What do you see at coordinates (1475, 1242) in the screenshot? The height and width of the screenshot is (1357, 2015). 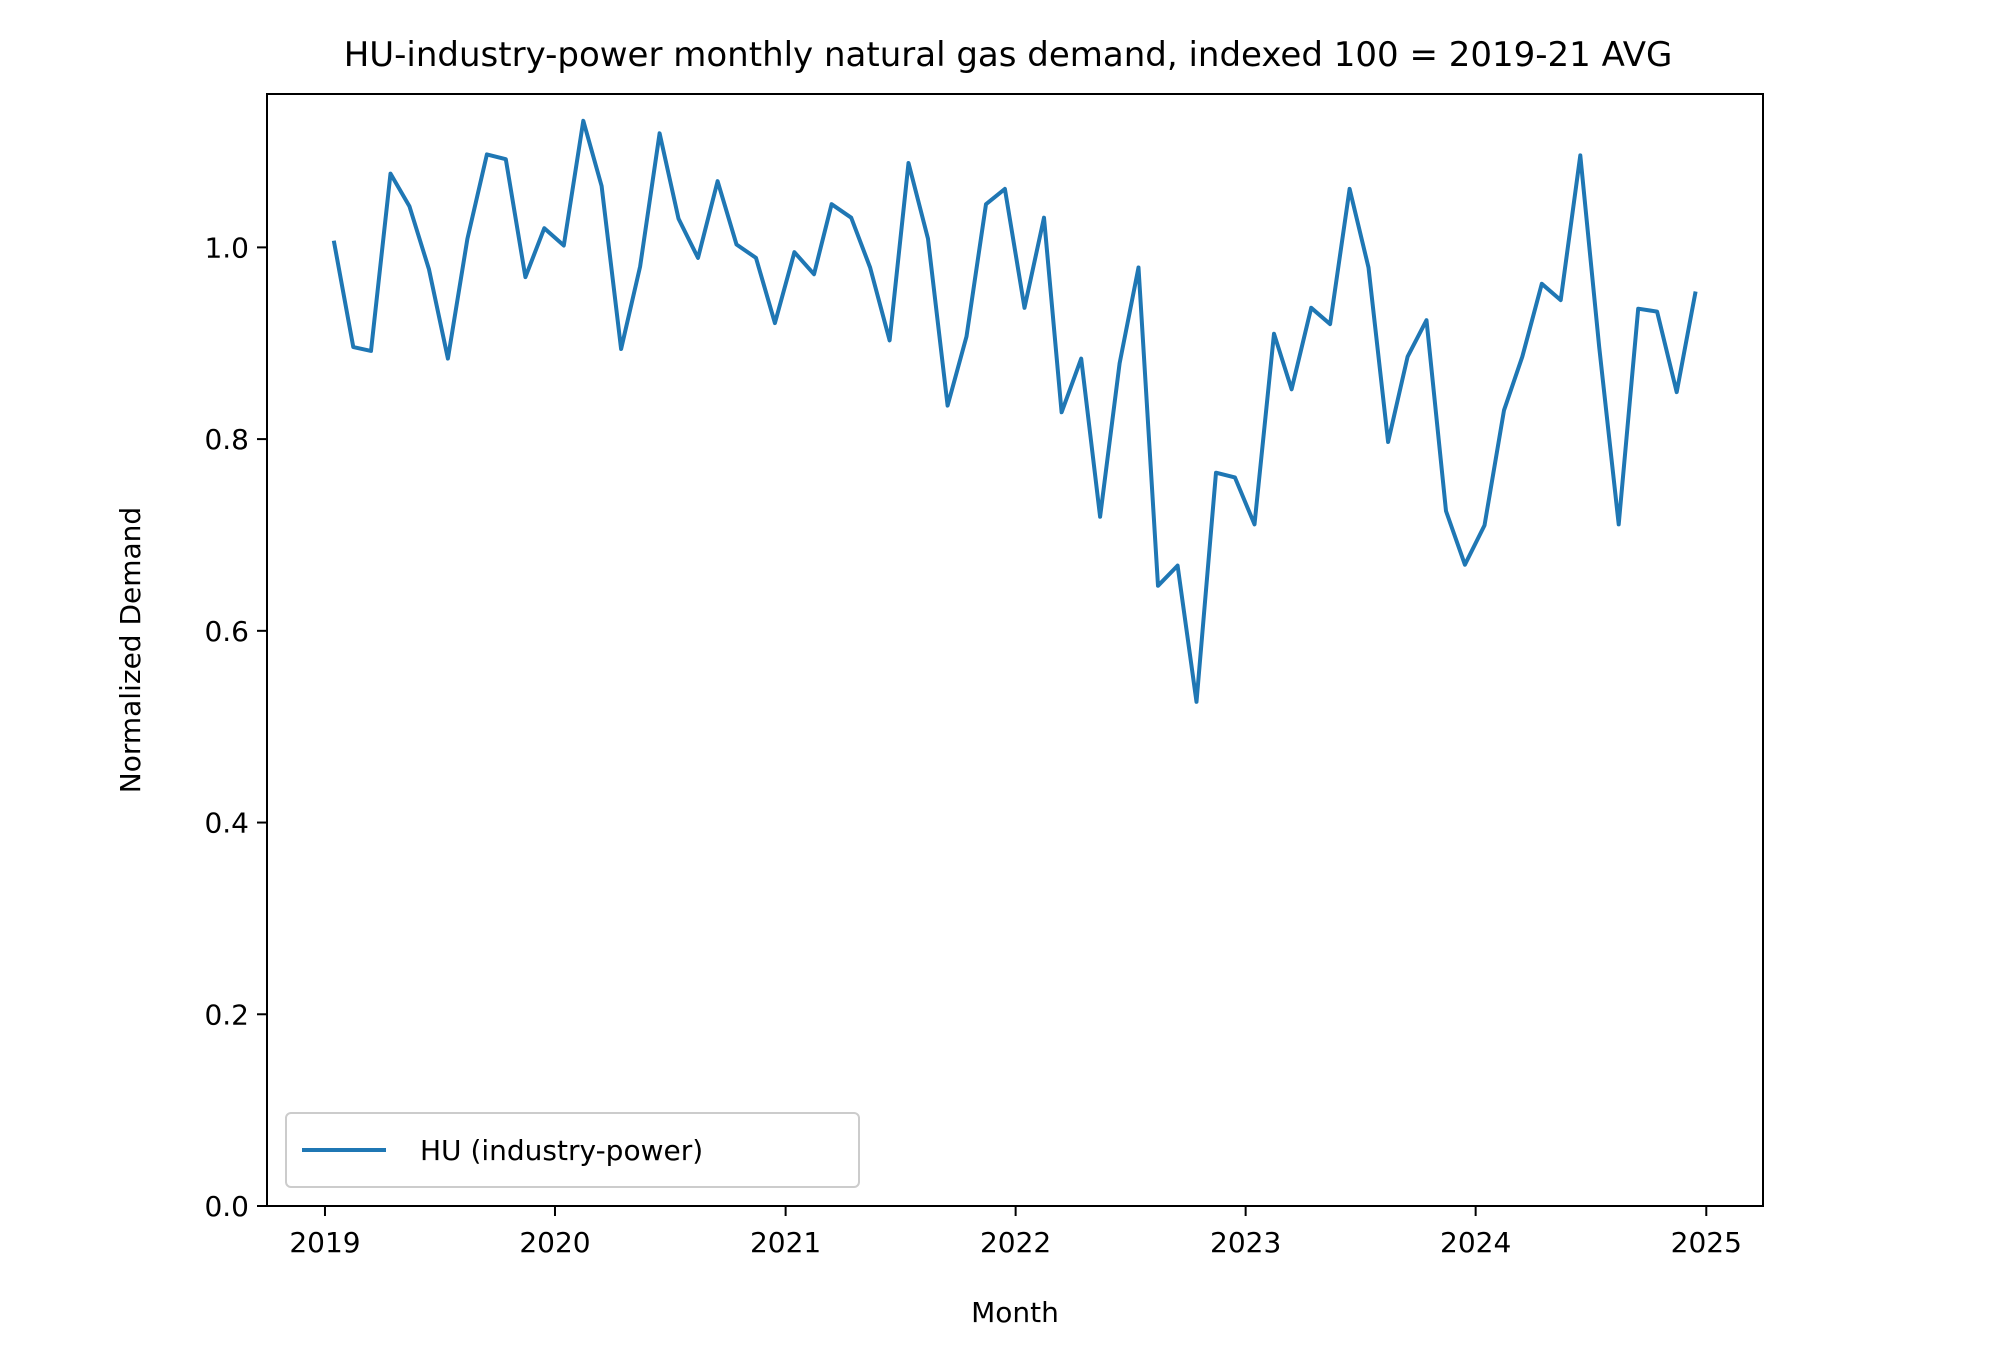 I see `x-tick-label: 2024` at bounding box center [1475, 1242].